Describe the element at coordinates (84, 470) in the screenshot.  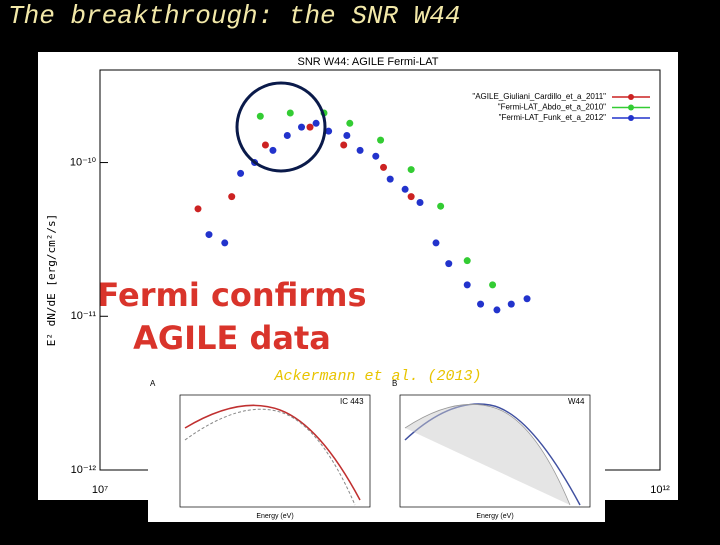
I see `y-tick-label: 10⁻¹²` at that location.